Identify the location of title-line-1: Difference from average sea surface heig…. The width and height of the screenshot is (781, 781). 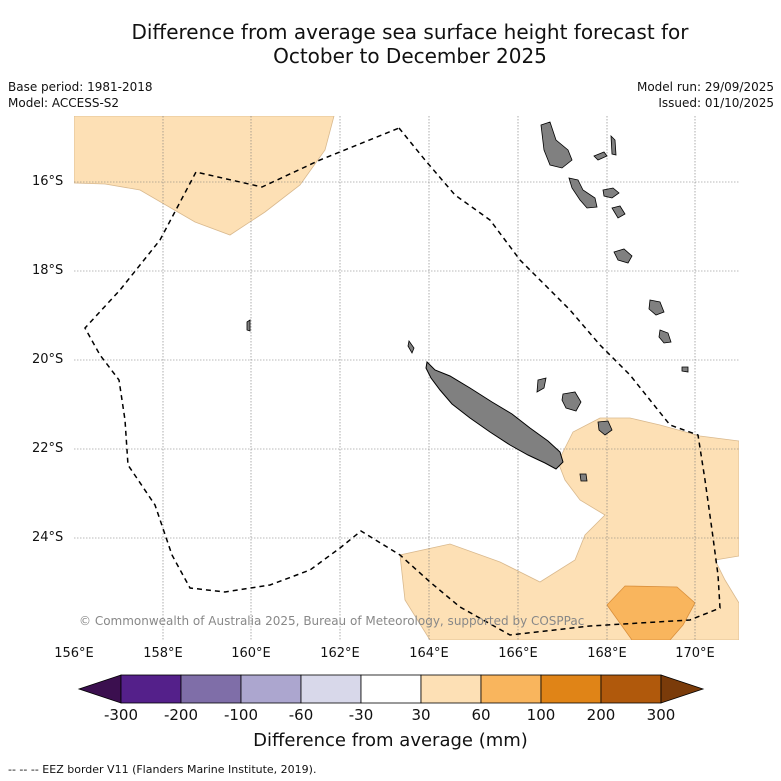
(410, 32).